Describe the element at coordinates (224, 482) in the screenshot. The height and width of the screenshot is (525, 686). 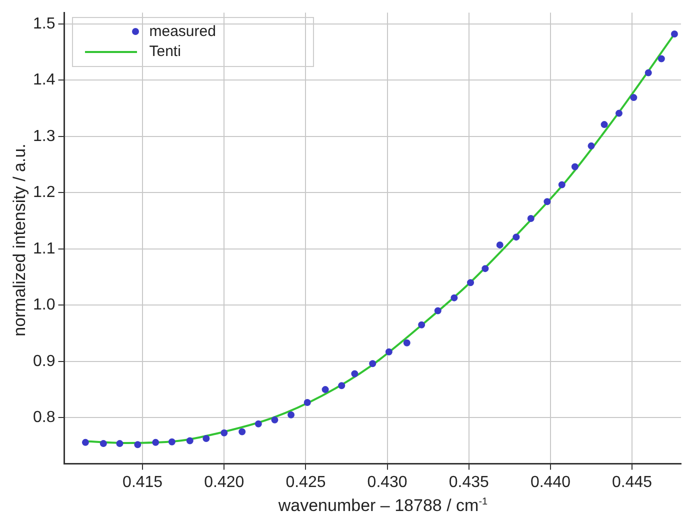
I see `x-tick-label: 0.420` at that location.